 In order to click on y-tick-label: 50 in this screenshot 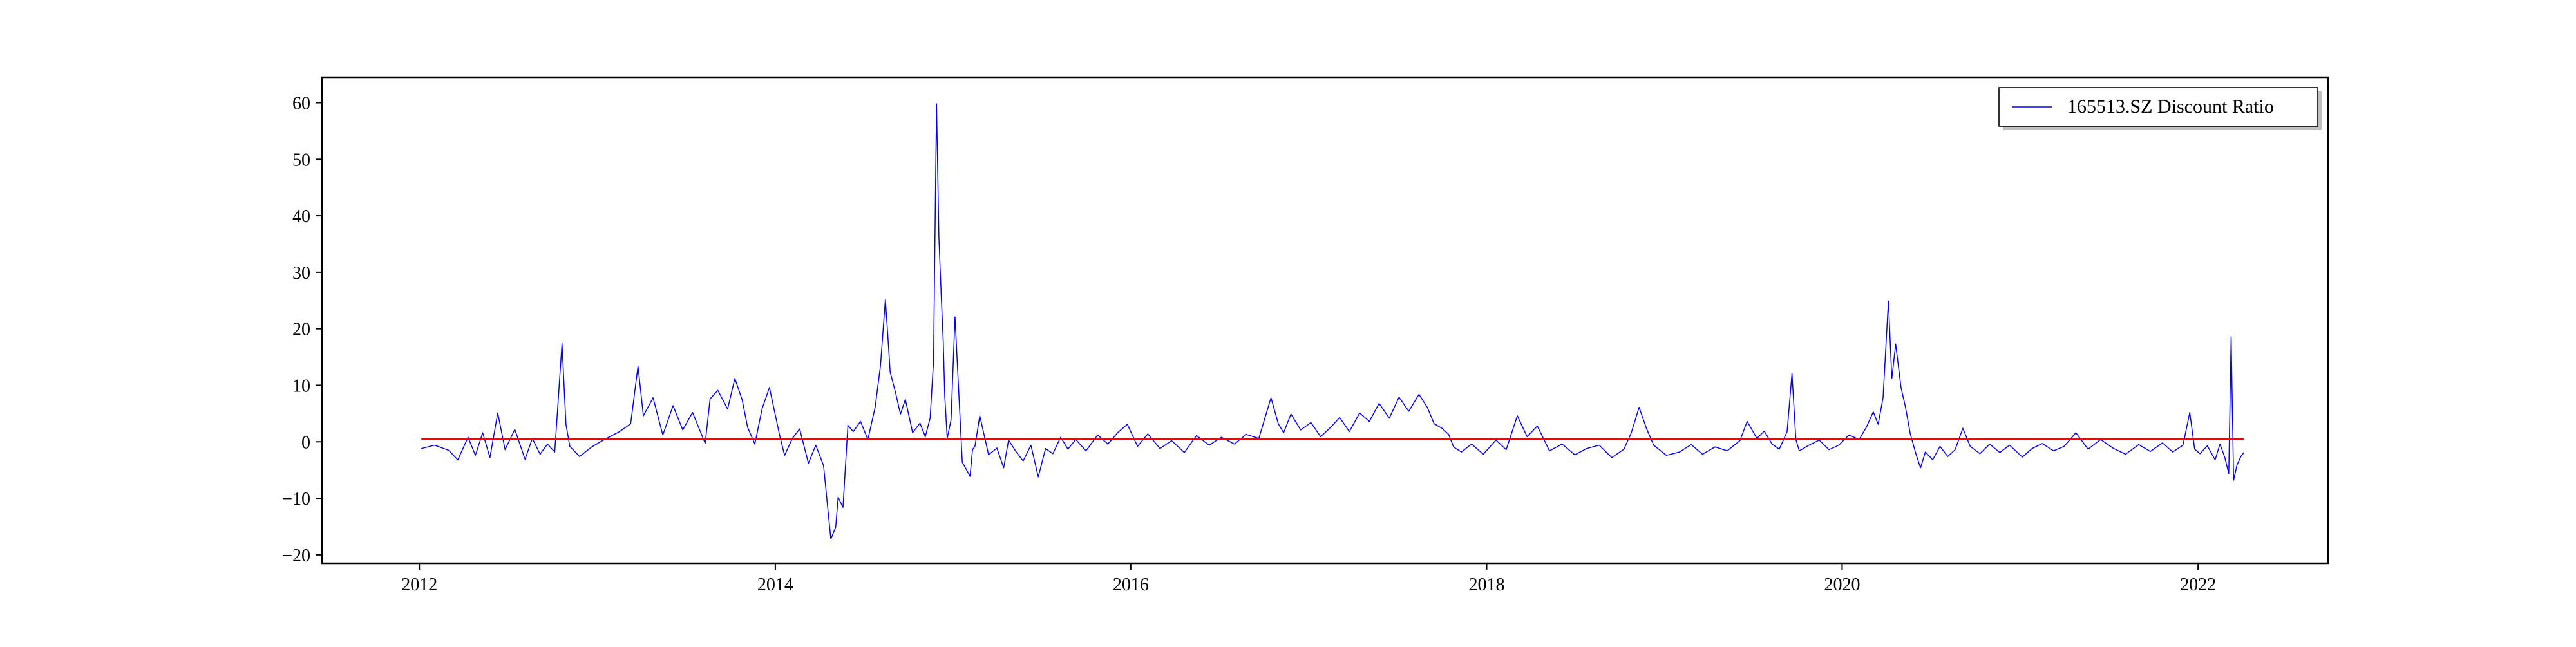, I will do `click(301, 160)`.